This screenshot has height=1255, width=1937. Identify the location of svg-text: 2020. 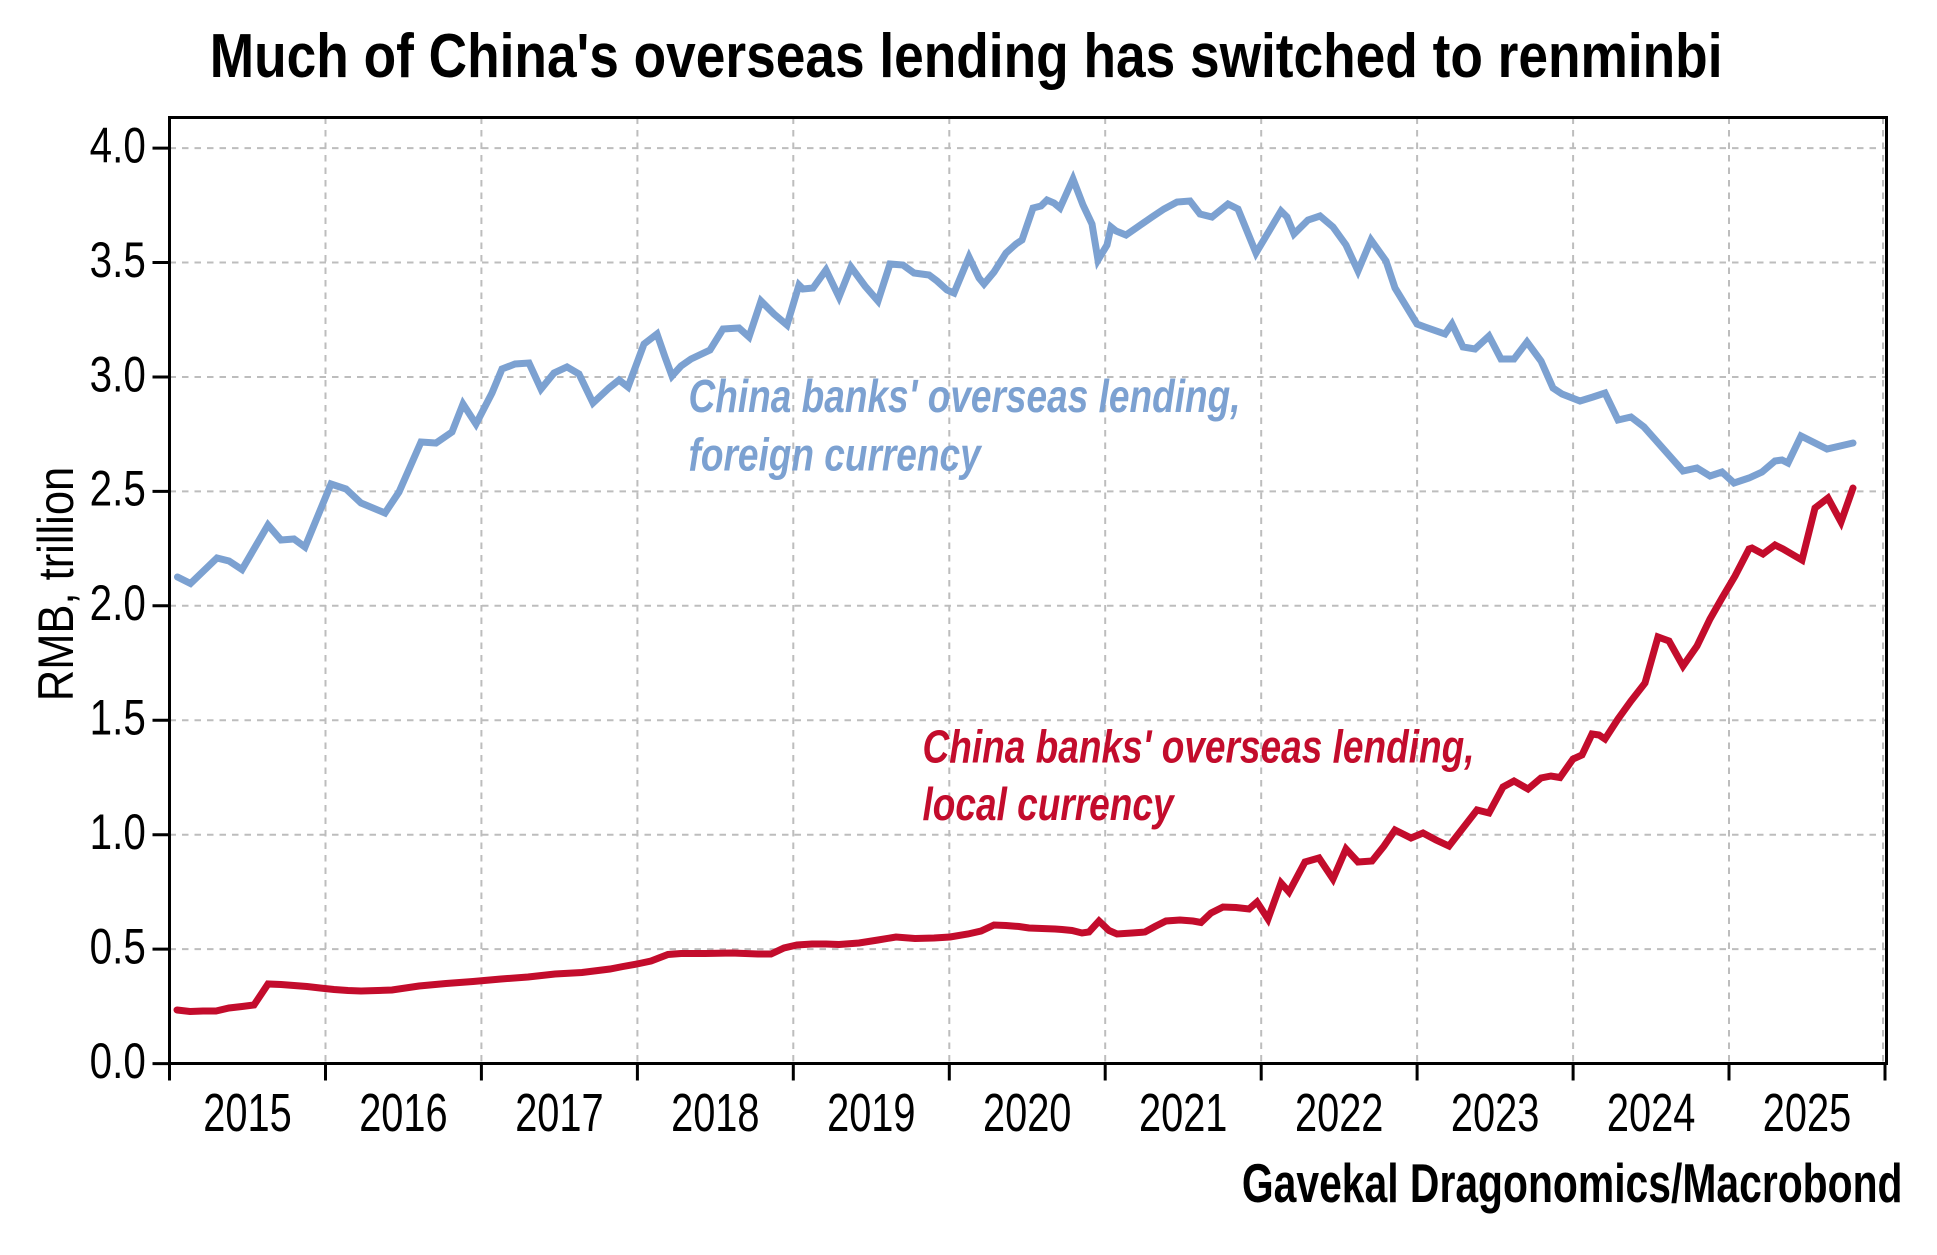
(1027, 1113).